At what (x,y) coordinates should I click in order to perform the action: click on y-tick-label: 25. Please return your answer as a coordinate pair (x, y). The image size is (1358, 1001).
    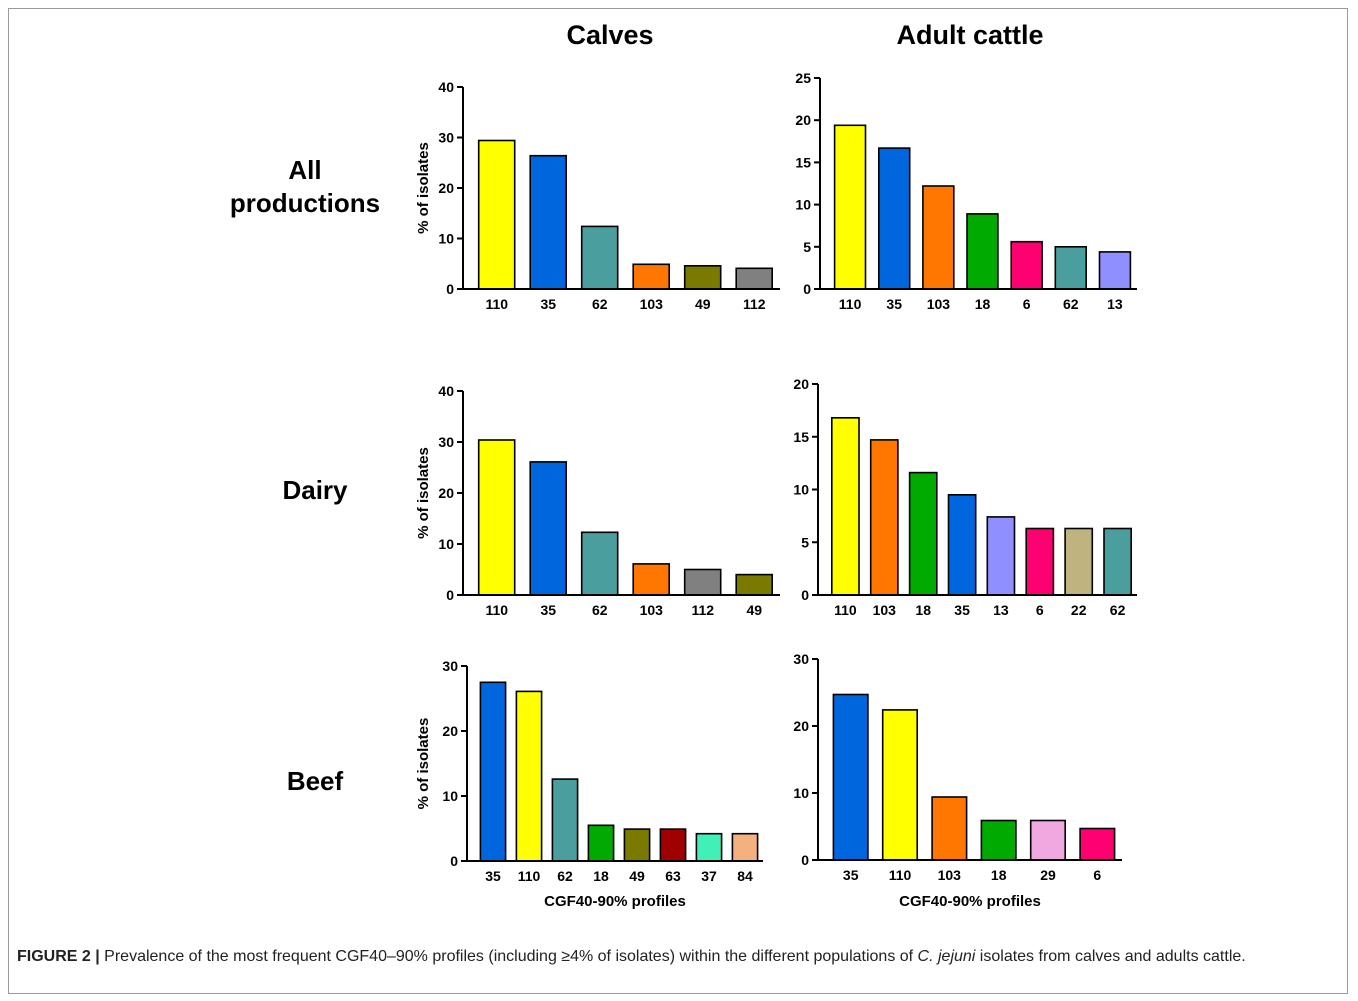
    Looking at the image, I should click on (803, 78).